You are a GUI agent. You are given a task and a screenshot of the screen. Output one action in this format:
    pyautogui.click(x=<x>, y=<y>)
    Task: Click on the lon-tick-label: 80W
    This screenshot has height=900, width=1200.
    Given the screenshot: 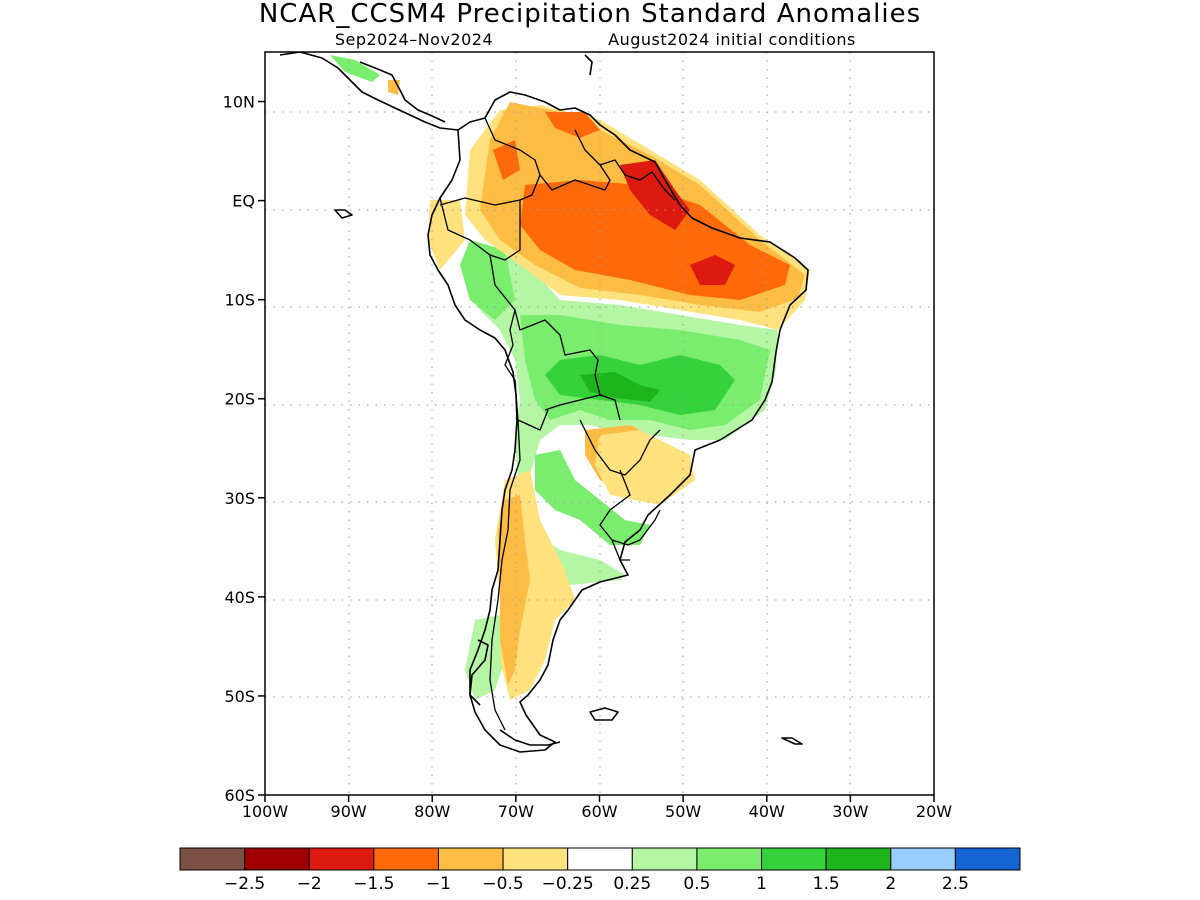 What is the action you would take?
    pyautogui.click(x=432, y=811)
    